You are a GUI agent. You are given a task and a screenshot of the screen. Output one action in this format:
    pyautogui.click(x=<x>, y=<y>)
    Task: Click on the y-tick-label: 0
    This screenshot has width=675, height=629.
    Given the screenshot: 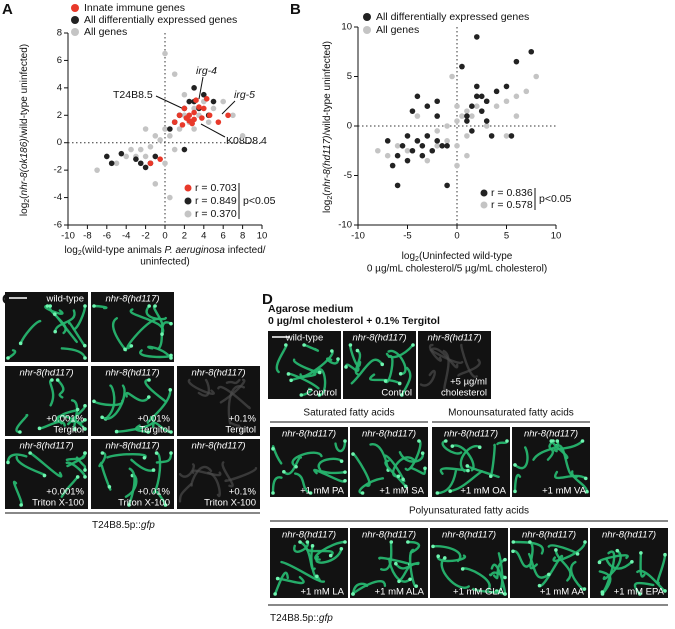 What is the action you would take?
    pyautogui.click(x=59, y=142)
    